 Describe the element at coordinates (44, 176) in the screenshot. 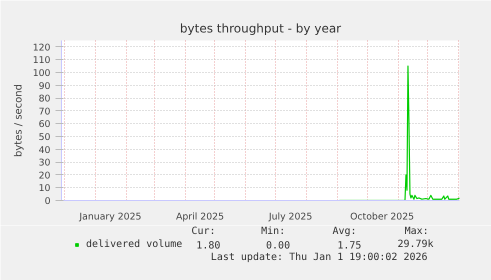

I see `y-tick-label: 20` at that location.